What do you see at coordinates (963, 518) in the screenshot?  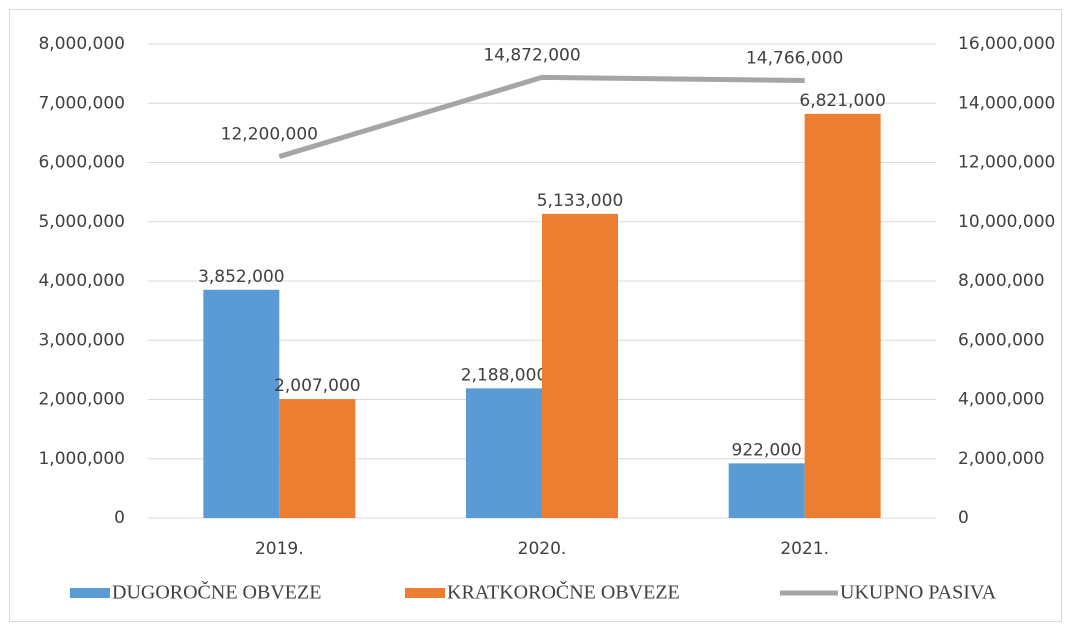 I see `y2-tick-label: 0` at bounding box center [963, 518].